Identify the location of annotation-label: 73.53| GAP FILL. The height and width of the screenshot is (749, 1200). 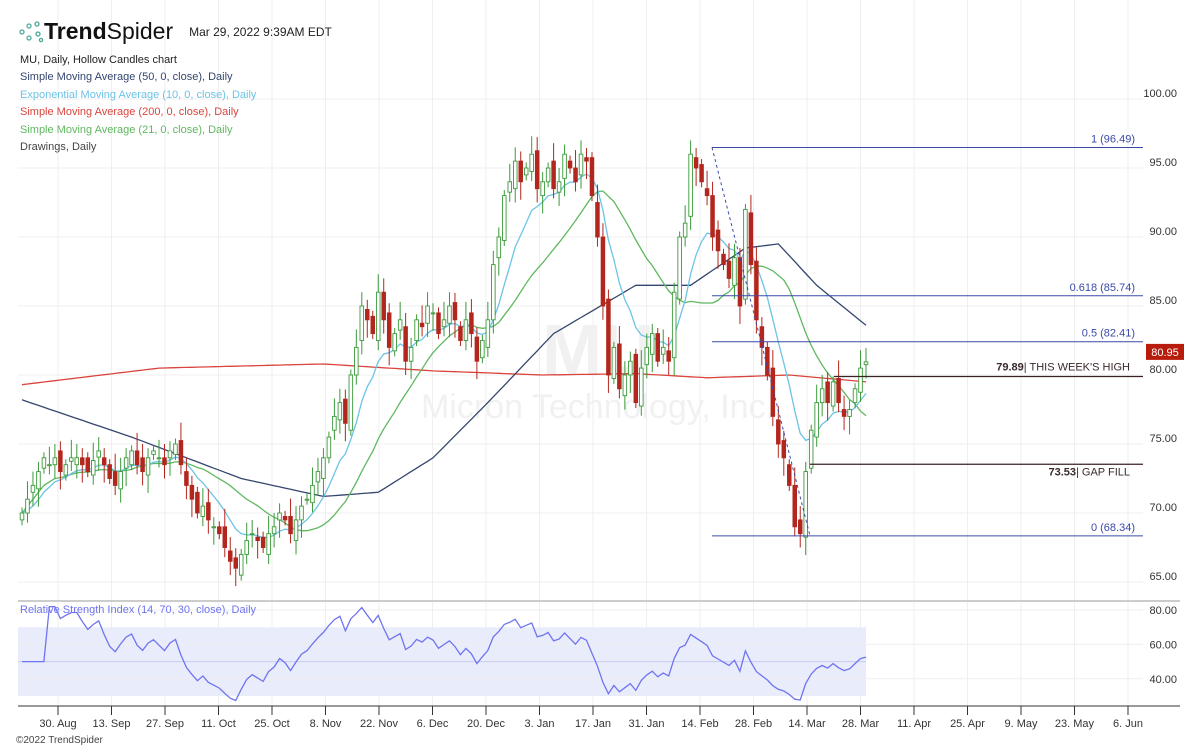
(1089, 472).